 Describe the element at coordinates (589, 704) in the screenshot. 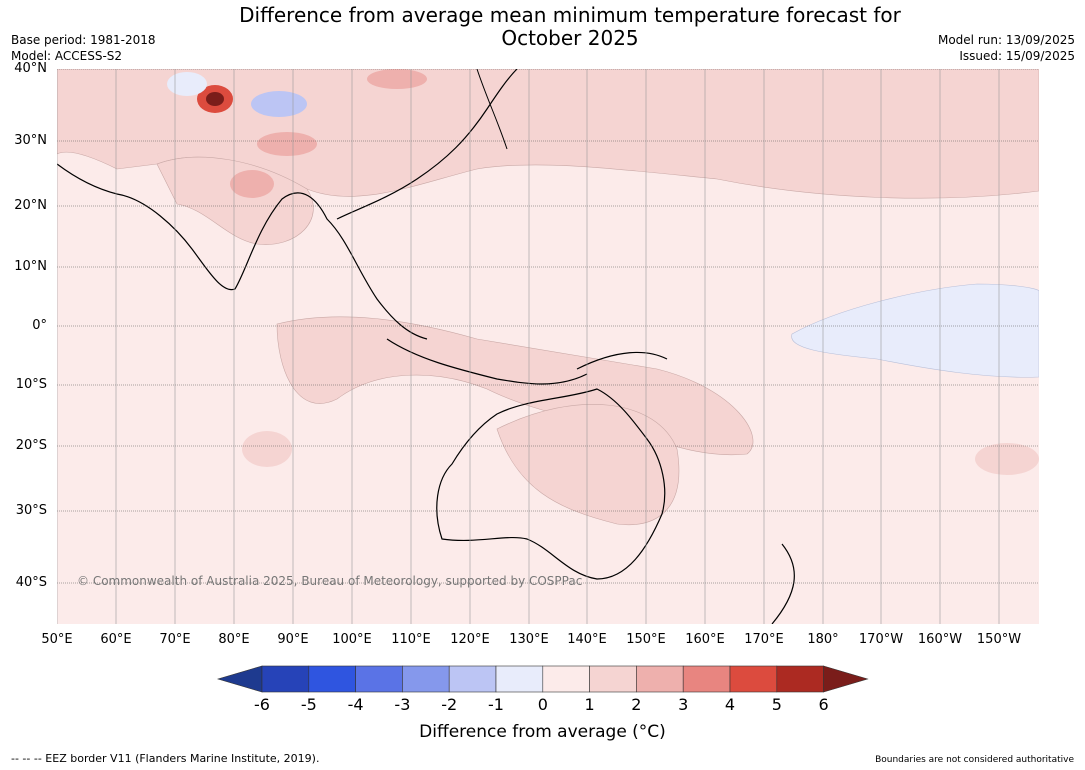

I see `colorbar-tick-label: 1` at that location.